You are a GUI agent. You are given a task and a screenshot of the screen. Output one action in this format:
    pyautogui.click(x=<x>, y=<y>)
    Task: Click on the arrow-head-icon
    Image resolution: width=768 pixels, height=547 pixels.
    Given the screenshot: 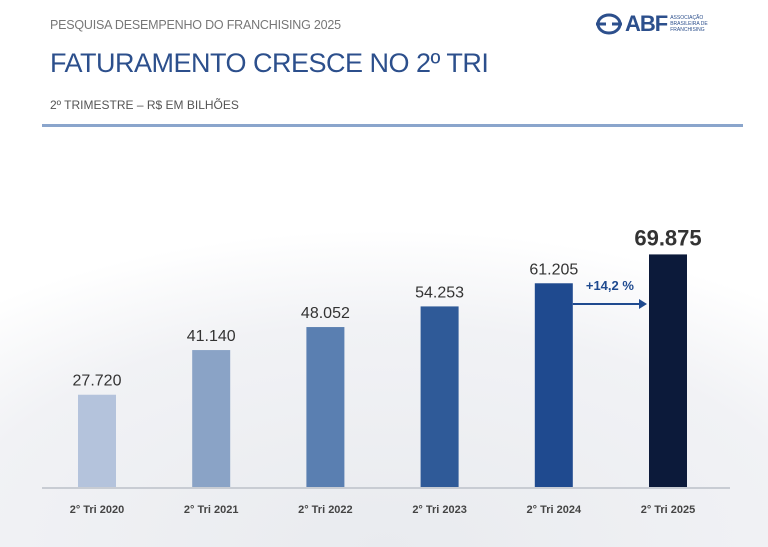 What is the action you would take?
    pyautogui.click(x=643, y=304)
    